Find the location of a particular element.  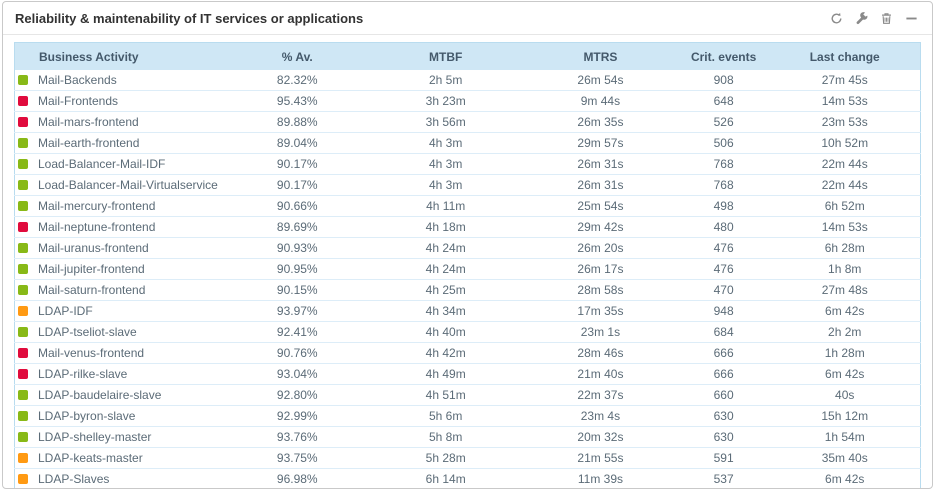

cell-business-activity: LDAP-byron-slave is located at coordinates (120, 416).